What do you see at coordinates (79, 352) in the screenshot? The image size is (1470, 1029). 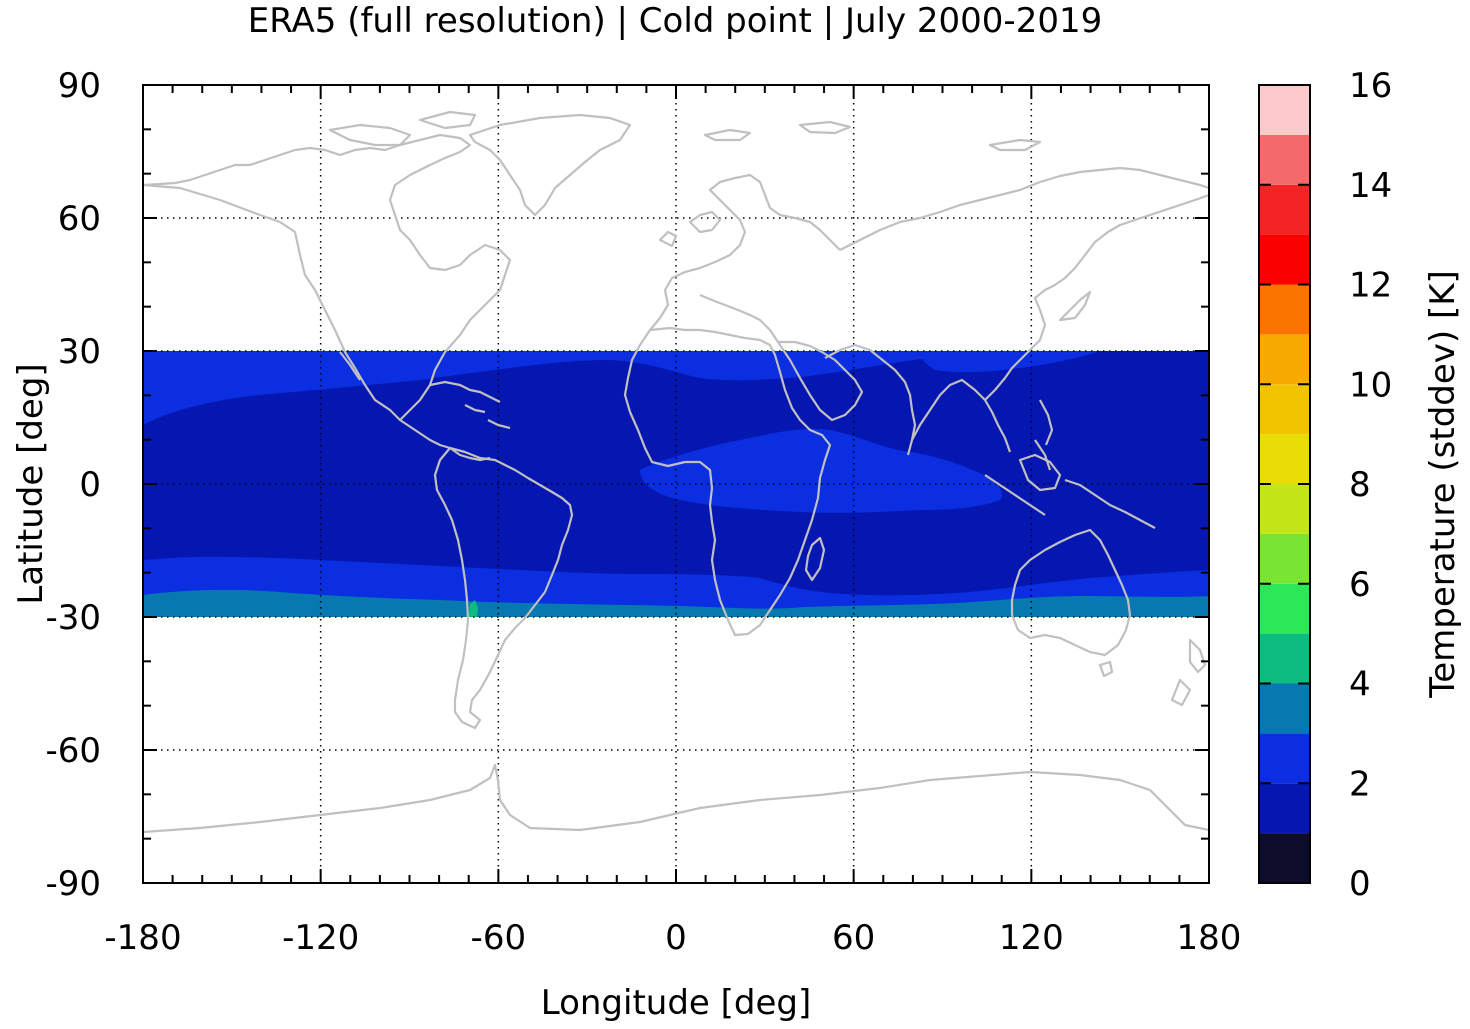 I see `y-tick-label: 30` at bounding box center [79, 352].